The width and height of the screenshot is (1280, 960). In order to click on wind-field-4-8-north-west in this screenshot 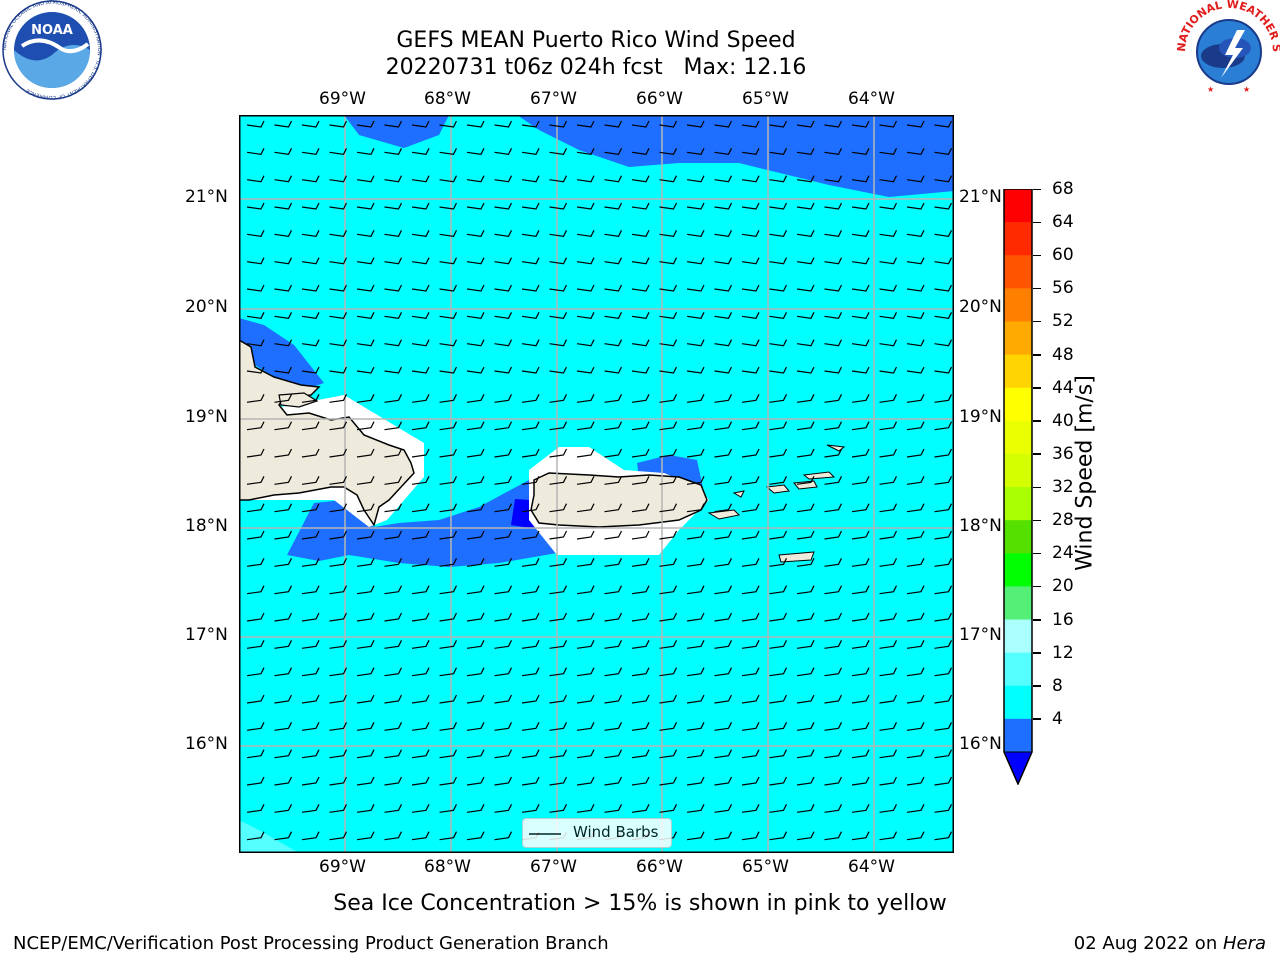, I will do `click(396, 131)`.